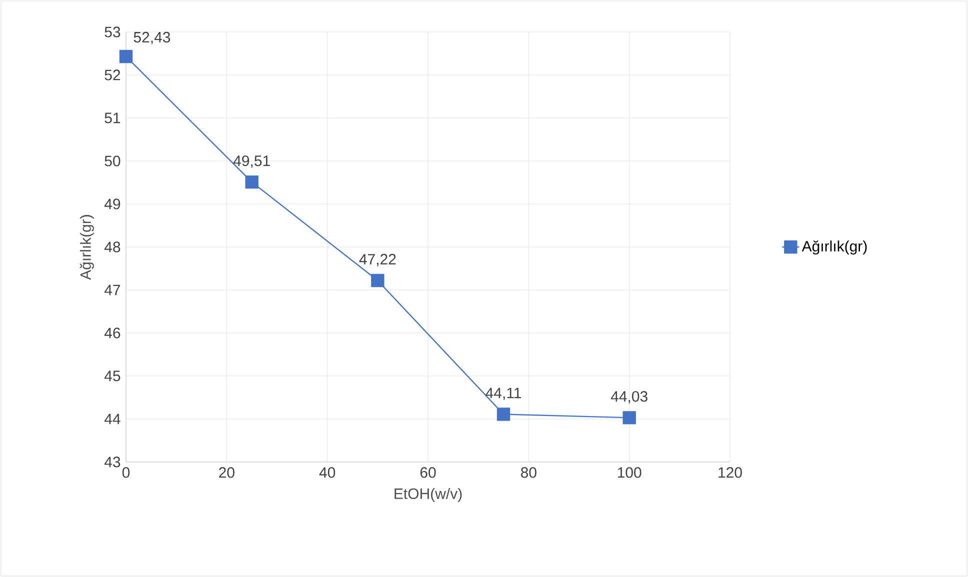  Describe the element at coordinates (112, 333) in the screenshot. I see `y-tick-label: 46` at that location.